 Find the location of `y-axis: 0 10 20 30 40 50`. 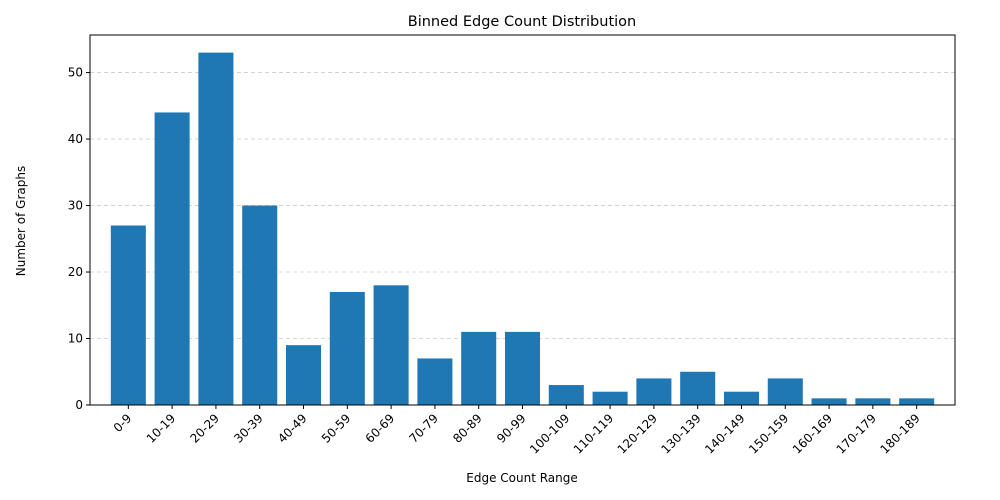

y-axis: 0 10 20 30 40 50 is located at coordinates (79, 239).